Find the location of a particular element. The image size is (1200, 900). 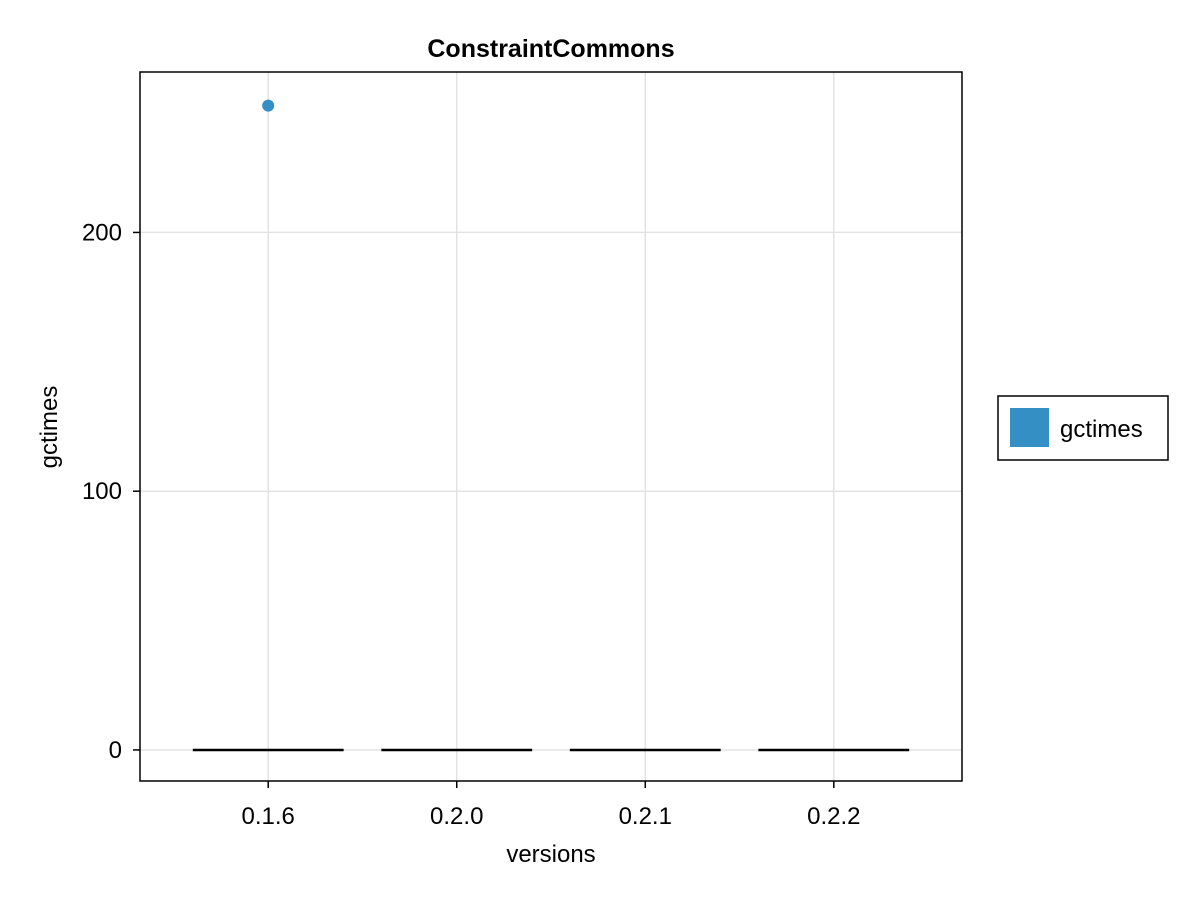

y-tick-label: 100 is located at coordinates (102, 491).